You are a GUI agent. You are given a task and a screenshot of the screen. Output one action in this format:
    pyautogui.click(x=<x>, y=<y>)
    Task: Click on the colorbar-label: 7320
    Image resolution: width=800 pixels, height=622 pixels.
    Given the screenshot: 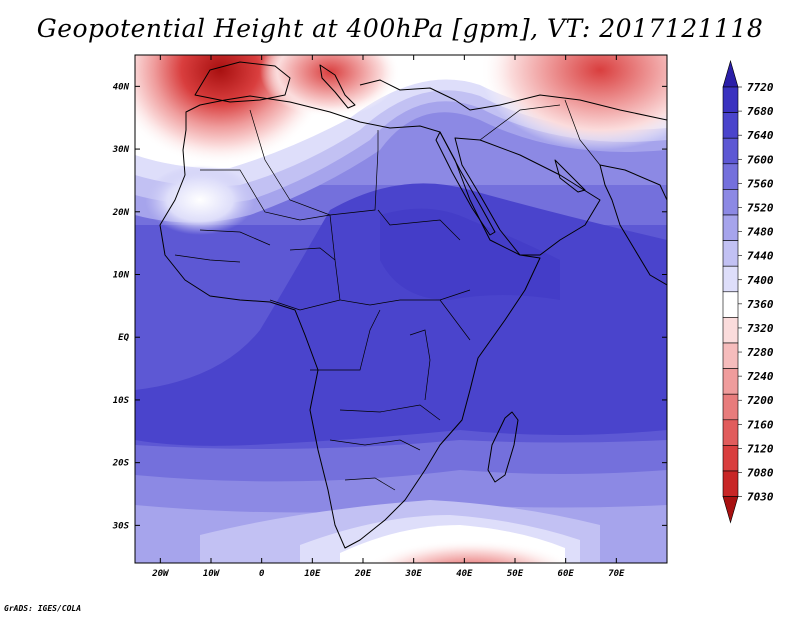 What is the action you would take?
    pyautogui.click(x=760, y=328)
    